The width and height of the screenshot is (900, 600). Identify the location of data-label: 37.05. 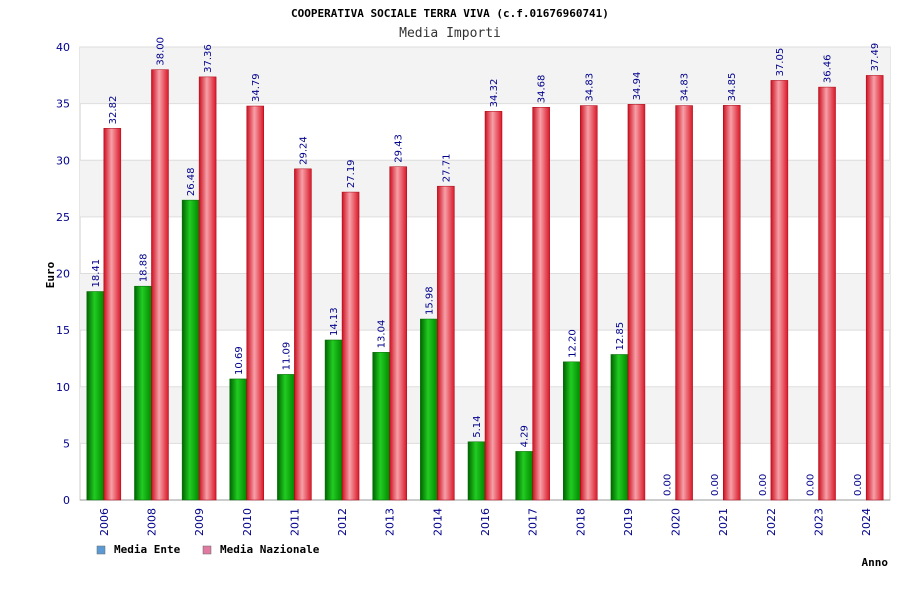
(780, 62).